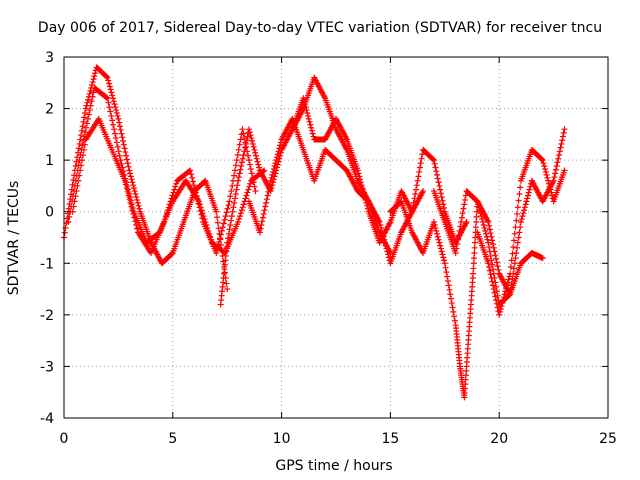 The image size is (640, 480). What do you see at coordinates (333, 466) in the screenshot?
I see `x-axis-title: GPS time / hours` at bounding box center [333, 466].